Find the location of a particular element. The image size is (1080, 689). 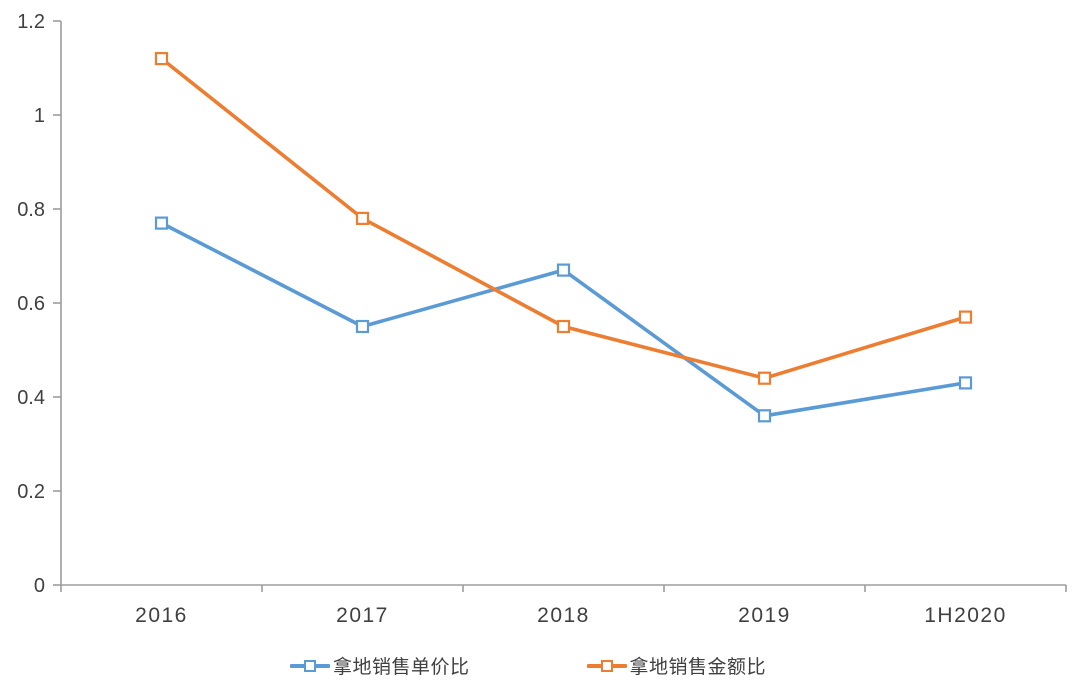

legend-item-1: 拿地销售金额比 is located at coordinates (676, 665).